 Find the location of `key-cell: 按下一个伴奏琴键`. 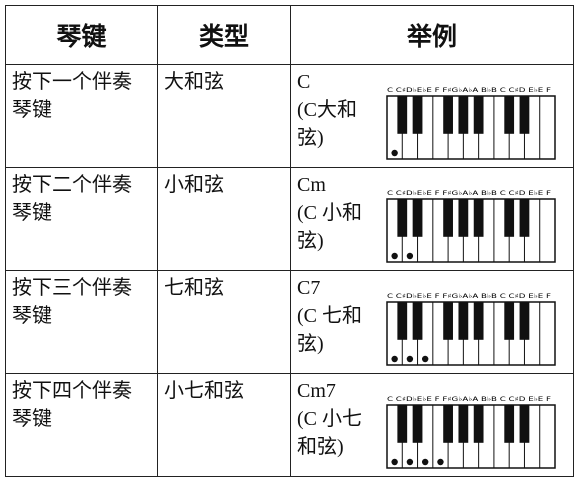

key-cell: 按下一个伴奏琴键 is located at coordinates (81, 116).